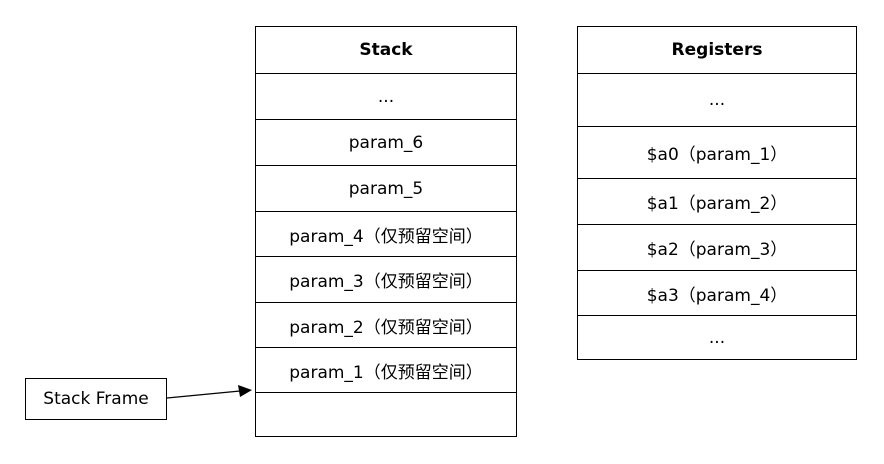  Describe the element at coordinates (386, 279) in the screenshot. I see `stack-row-param-3: param_3（仅预留空间）` at that location.